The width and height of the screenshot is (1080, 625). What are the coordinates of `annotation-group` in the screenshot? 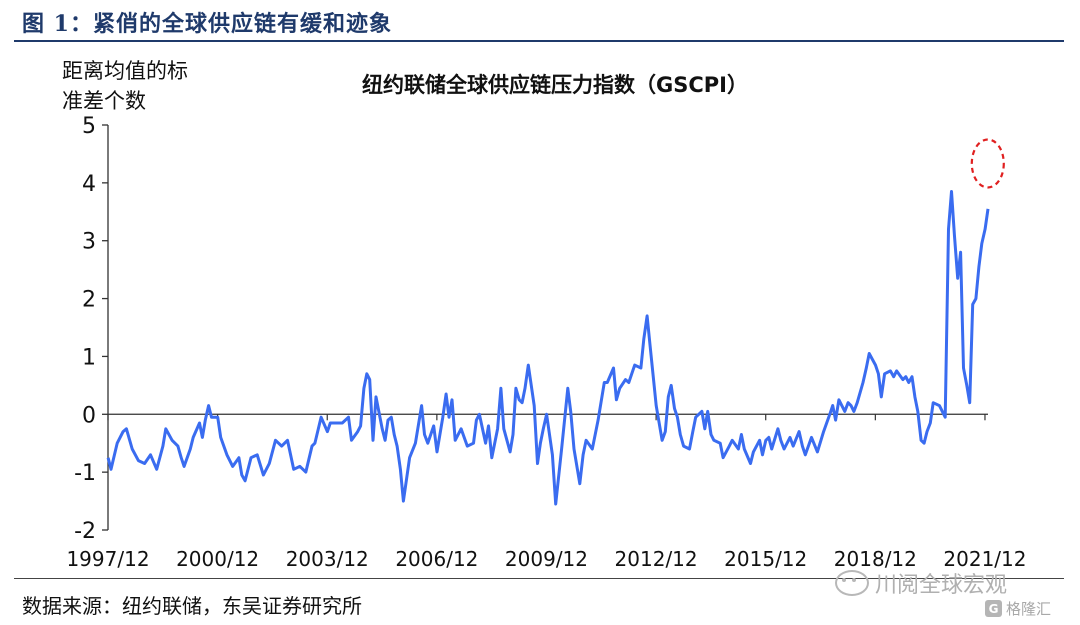 It's located at (987, 163).